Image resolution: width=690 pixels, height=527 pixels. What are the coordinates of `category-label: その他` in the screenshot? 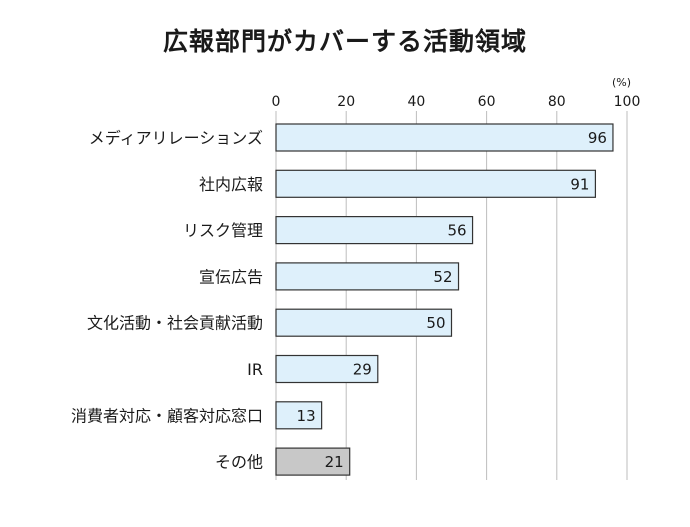 It's located at (239, 462).